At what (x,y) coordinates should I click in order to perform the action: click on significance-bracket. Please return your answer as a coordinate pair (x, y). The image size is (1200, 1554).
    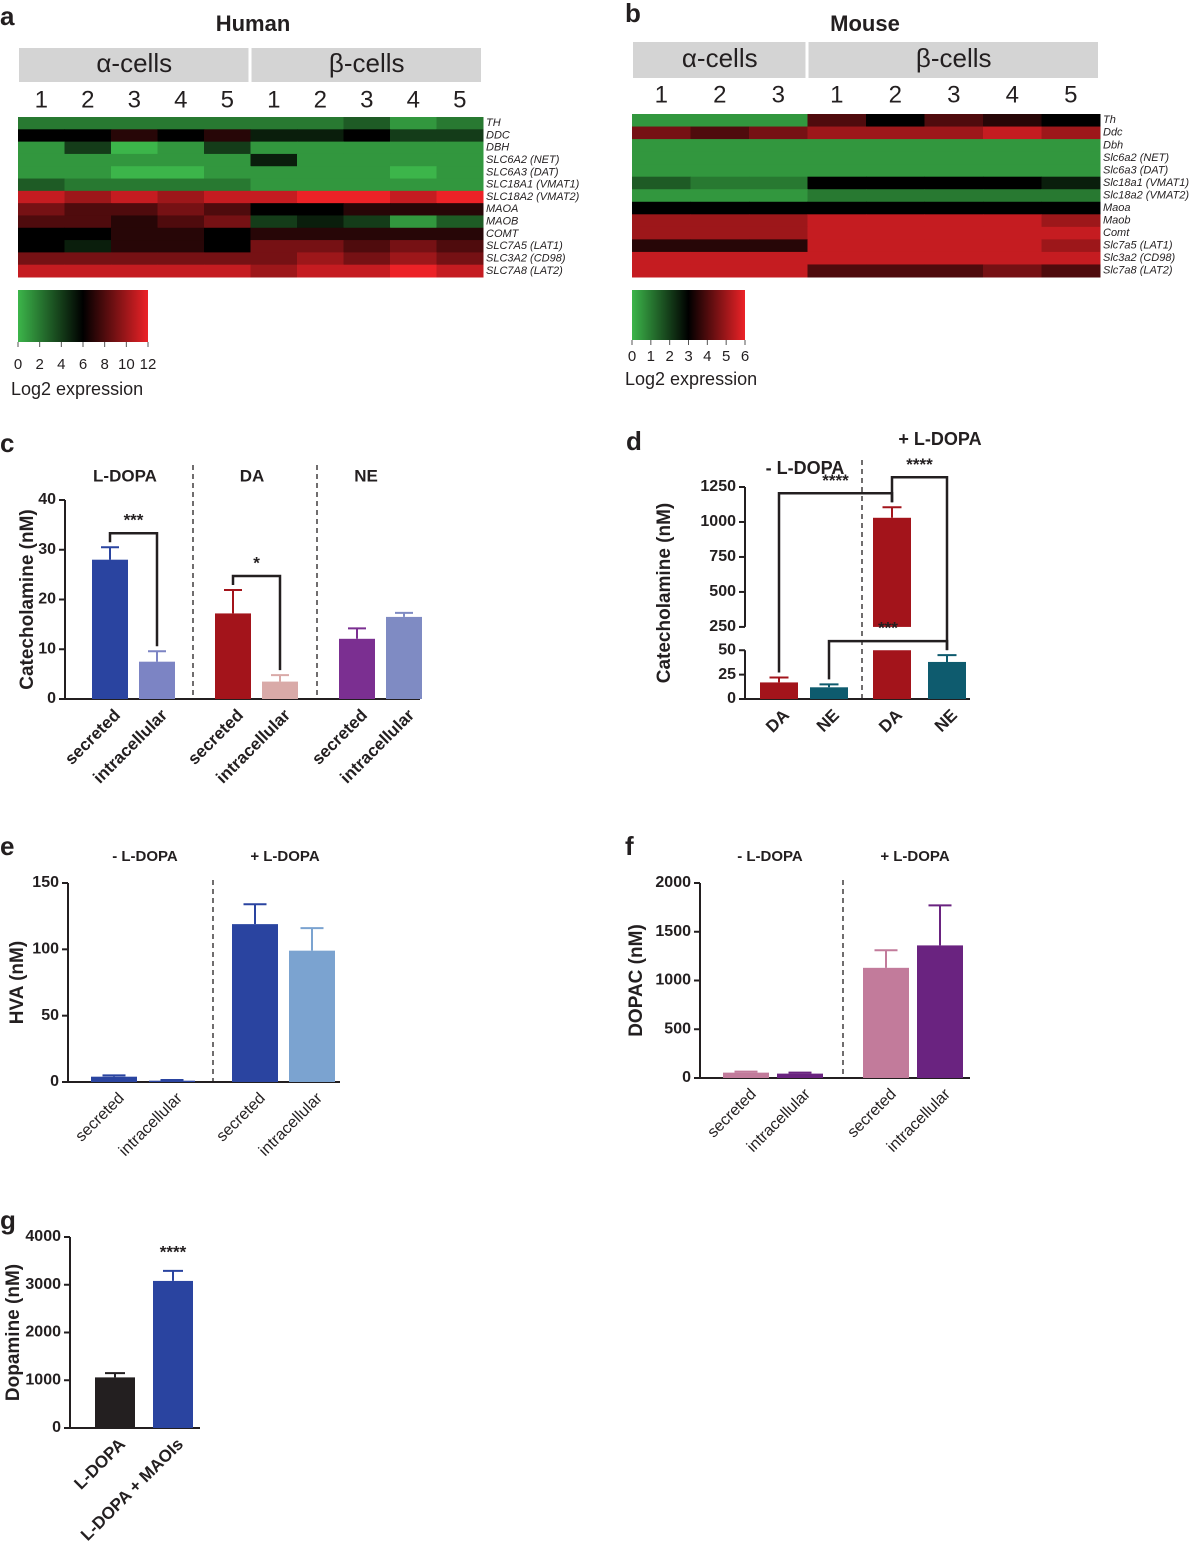
    Looking at the image, I should click on (133, 589).